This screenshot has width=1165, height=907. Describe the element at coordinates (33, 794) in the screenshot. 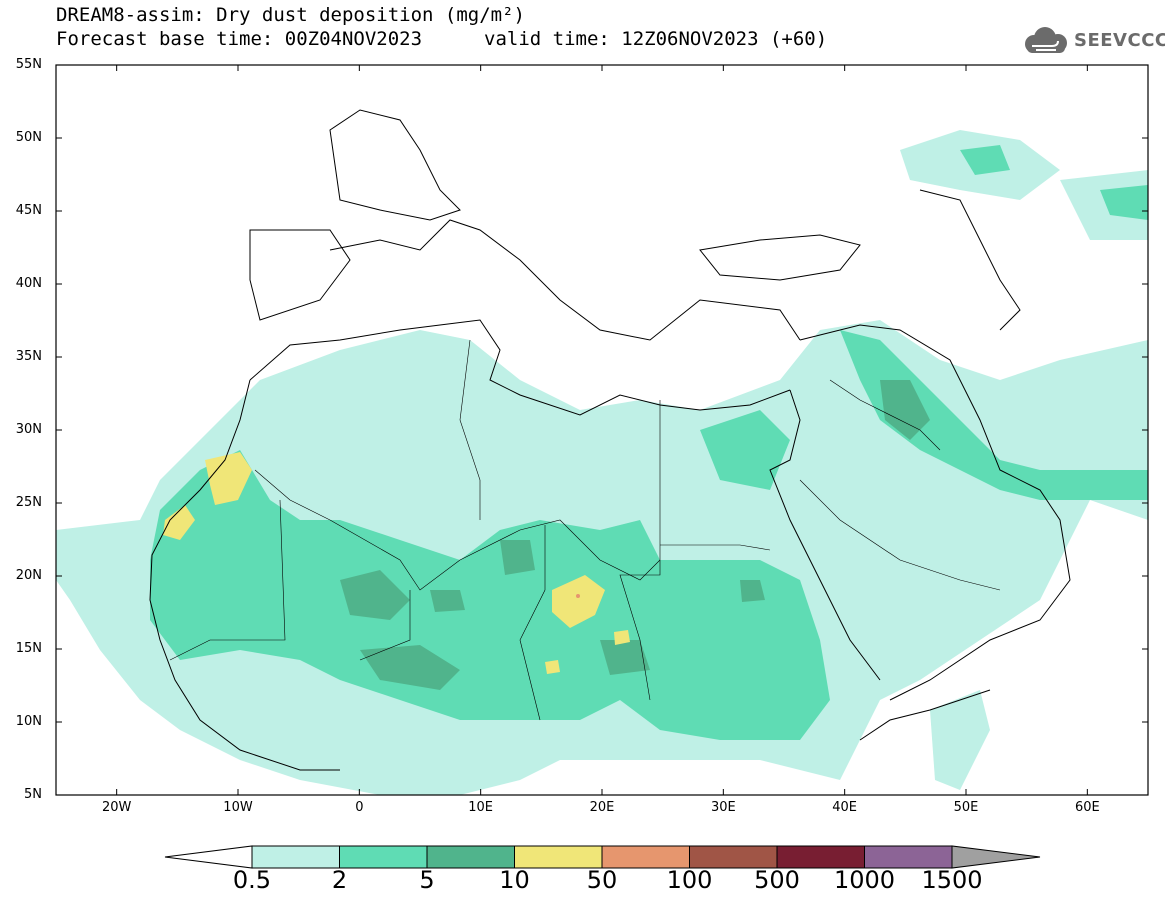

I see `lat-tick-label: 5N` at that location.